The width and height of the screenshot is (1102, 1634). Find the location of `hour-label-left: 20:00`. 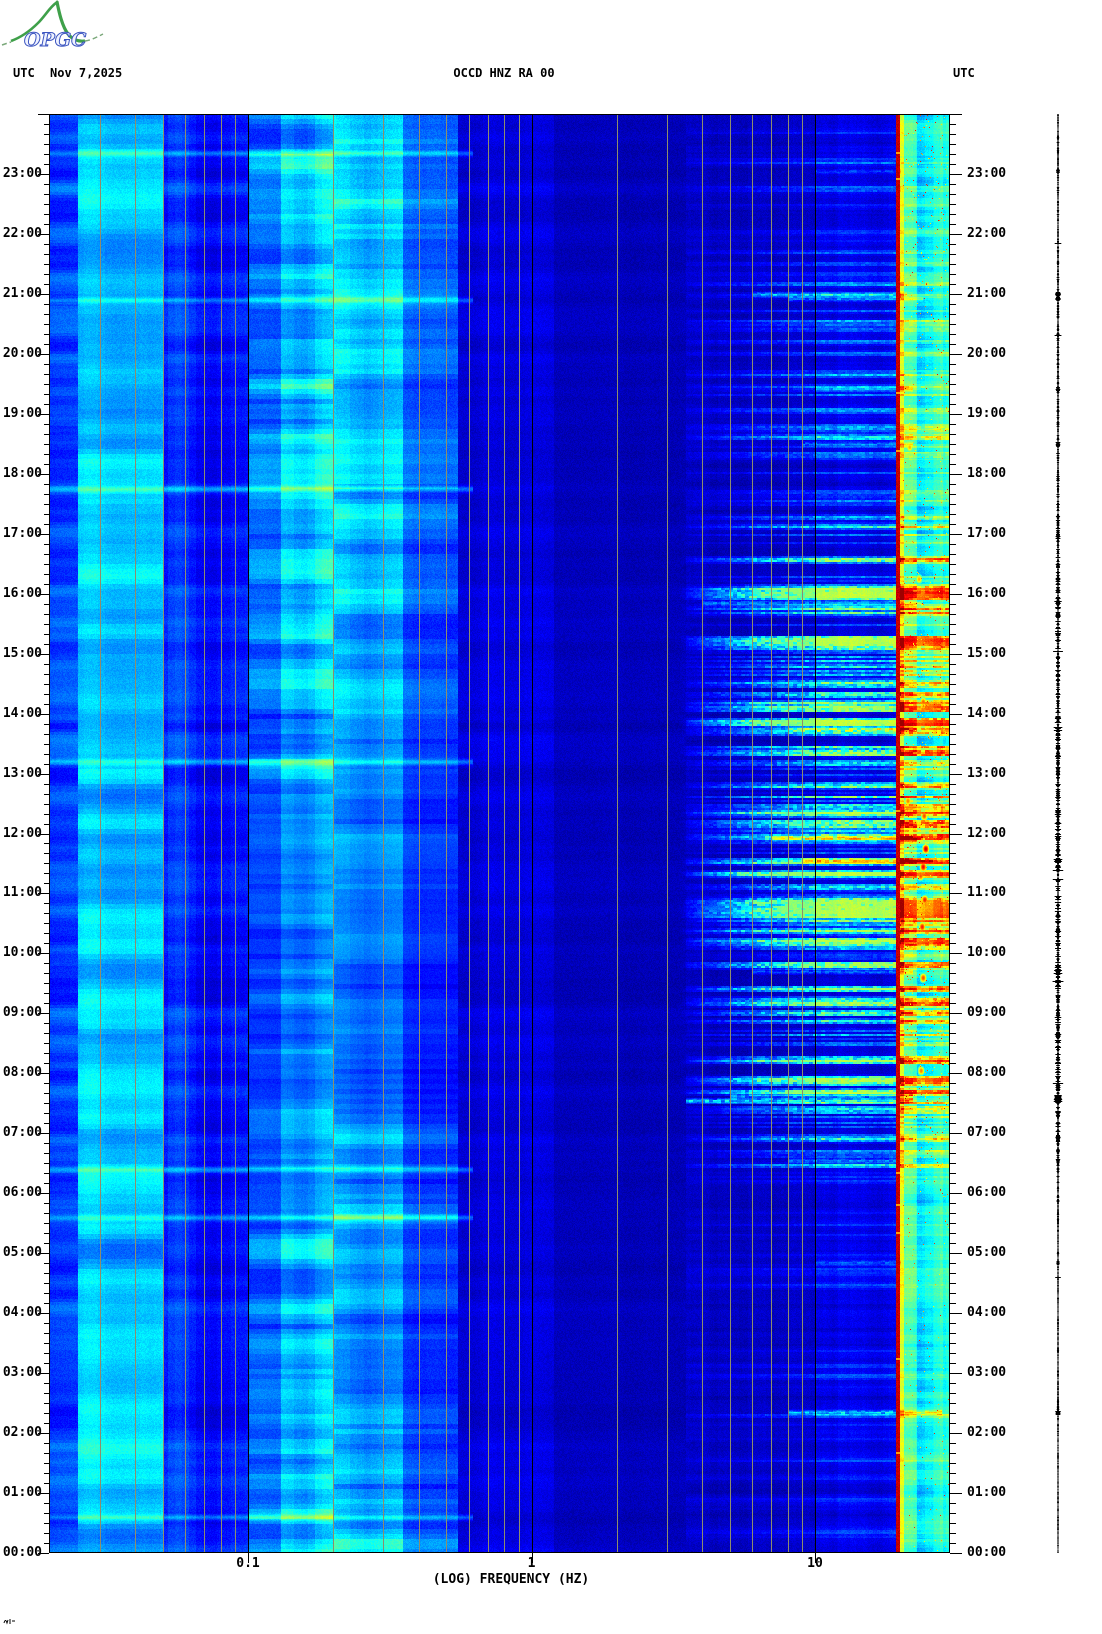

hour-label-left: 20:00 is located at coordinates (22, 353).